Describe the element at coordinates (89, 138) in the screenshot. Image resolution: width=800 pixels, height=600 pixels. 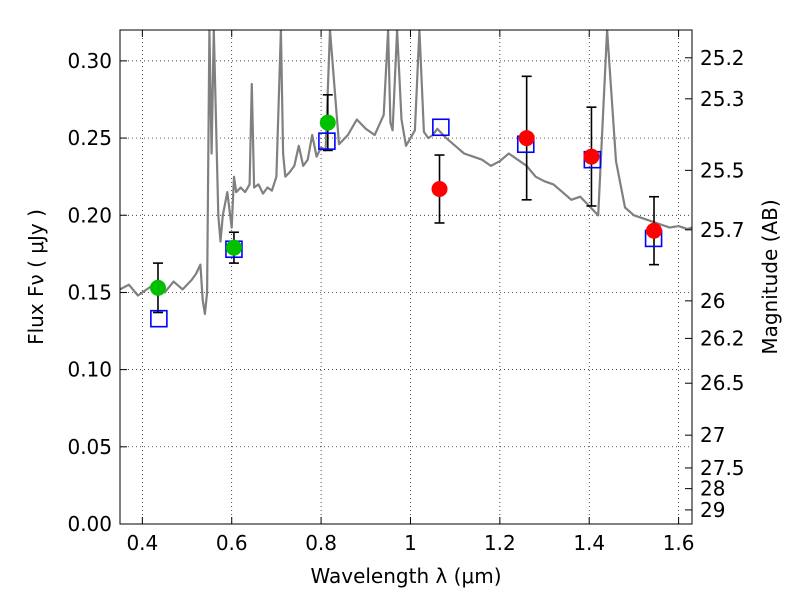
I see `y-tick-label: 0.25` at that location.